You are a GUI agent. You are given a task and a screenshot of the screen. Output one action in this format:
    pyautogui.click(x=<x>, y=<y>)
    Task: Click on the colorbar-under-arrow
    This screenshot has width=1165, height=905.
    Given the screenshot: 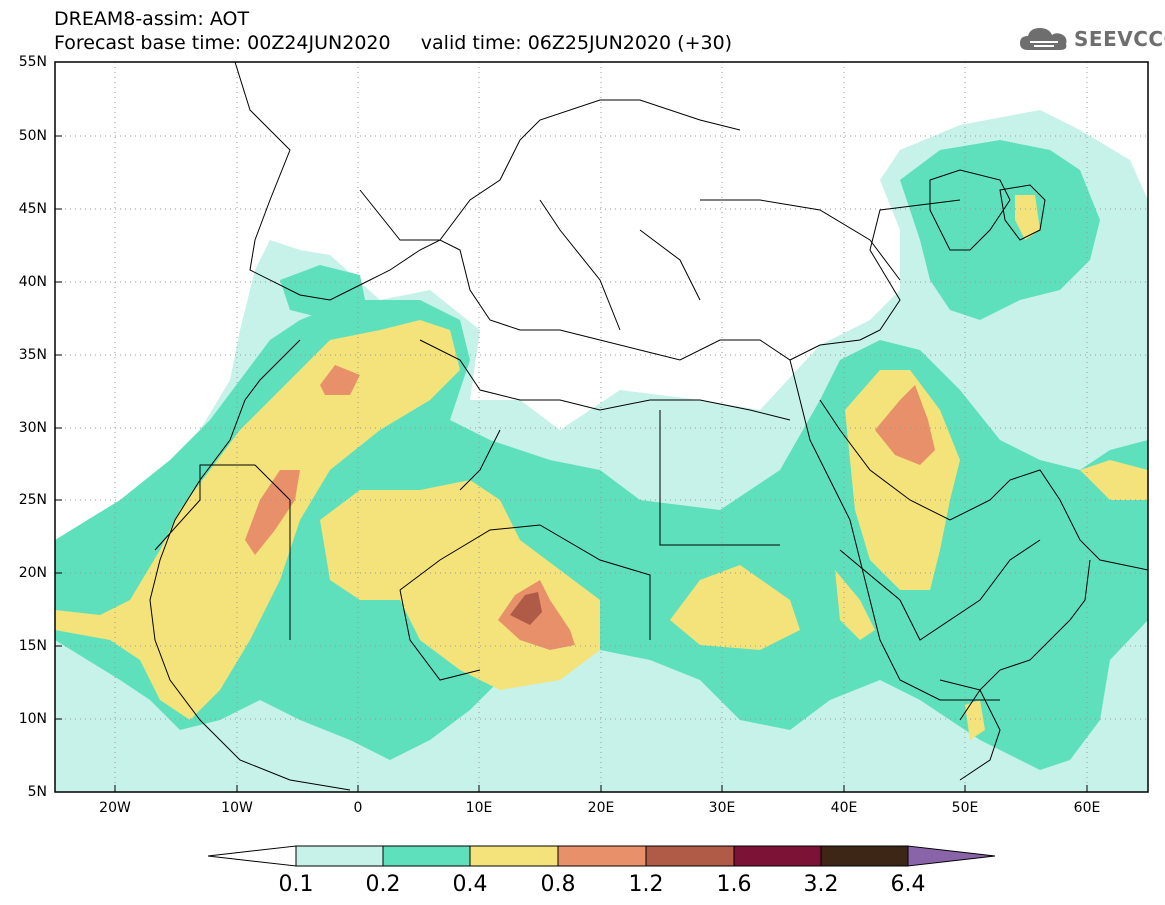 What is the action you would take?
    pyautogui.click(x=252, y=856)
    